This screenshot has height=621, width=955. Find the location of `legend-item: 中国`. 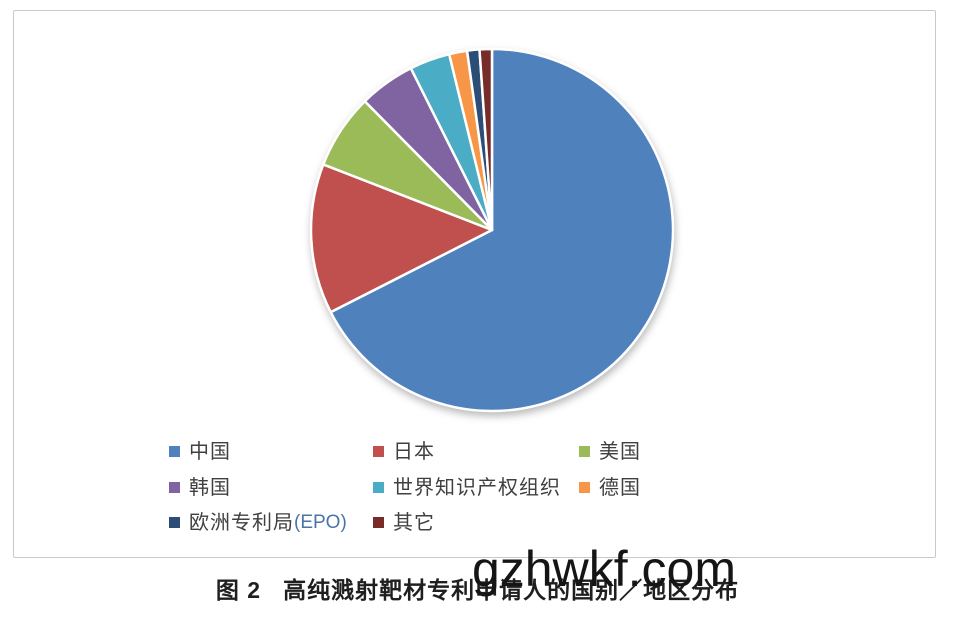

legend-item: 中国 is located at coordinates (200, 452).